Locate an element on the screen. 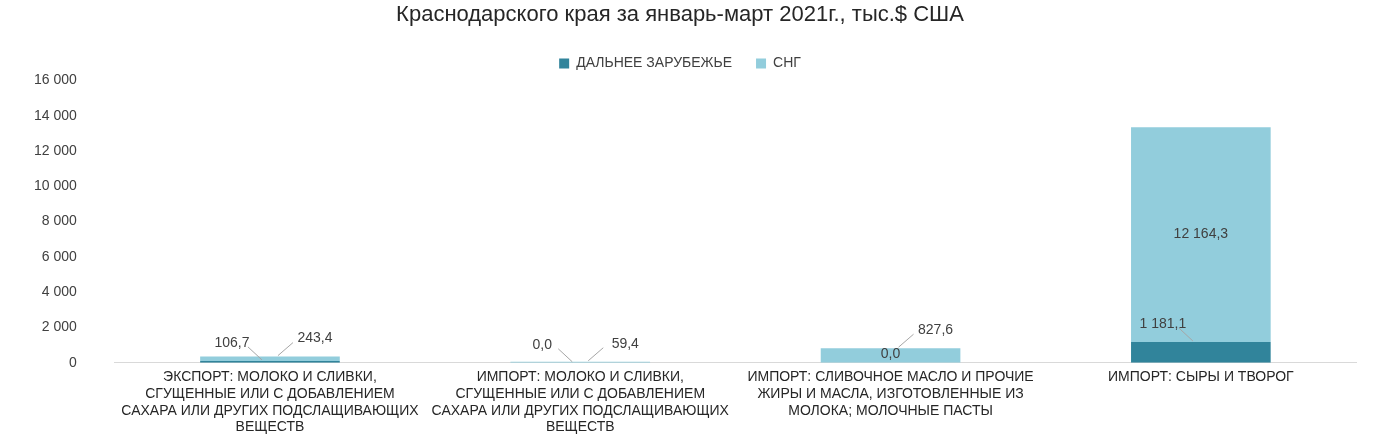  y-tick-label: 10 000 is located at coordinates (55, 185).